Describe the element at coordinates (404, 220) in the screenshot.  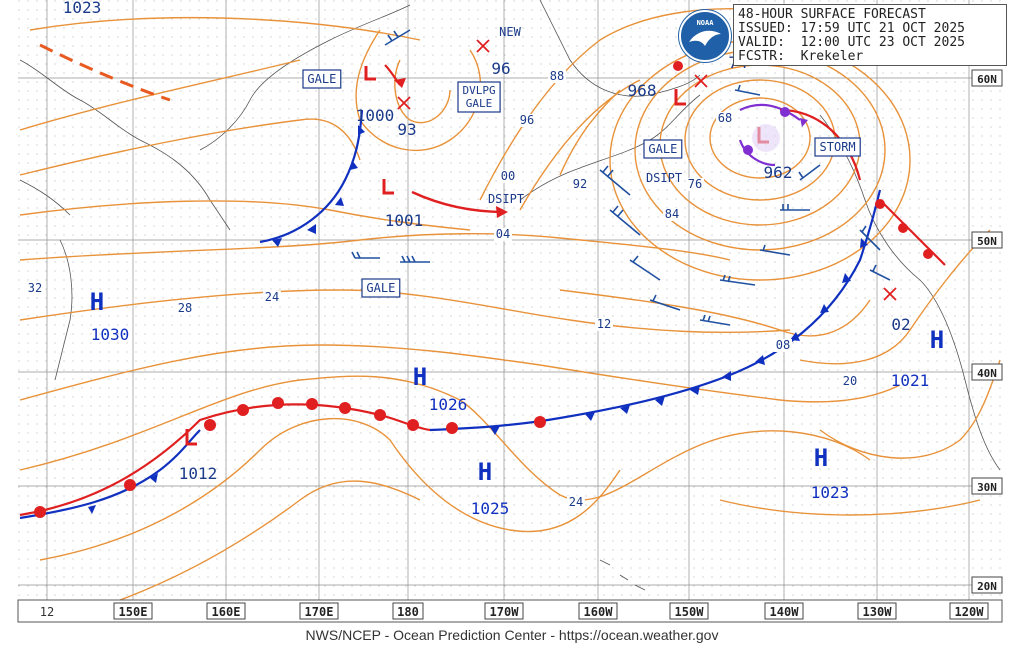
I see `low-pressure-1001: 1001` at that location.